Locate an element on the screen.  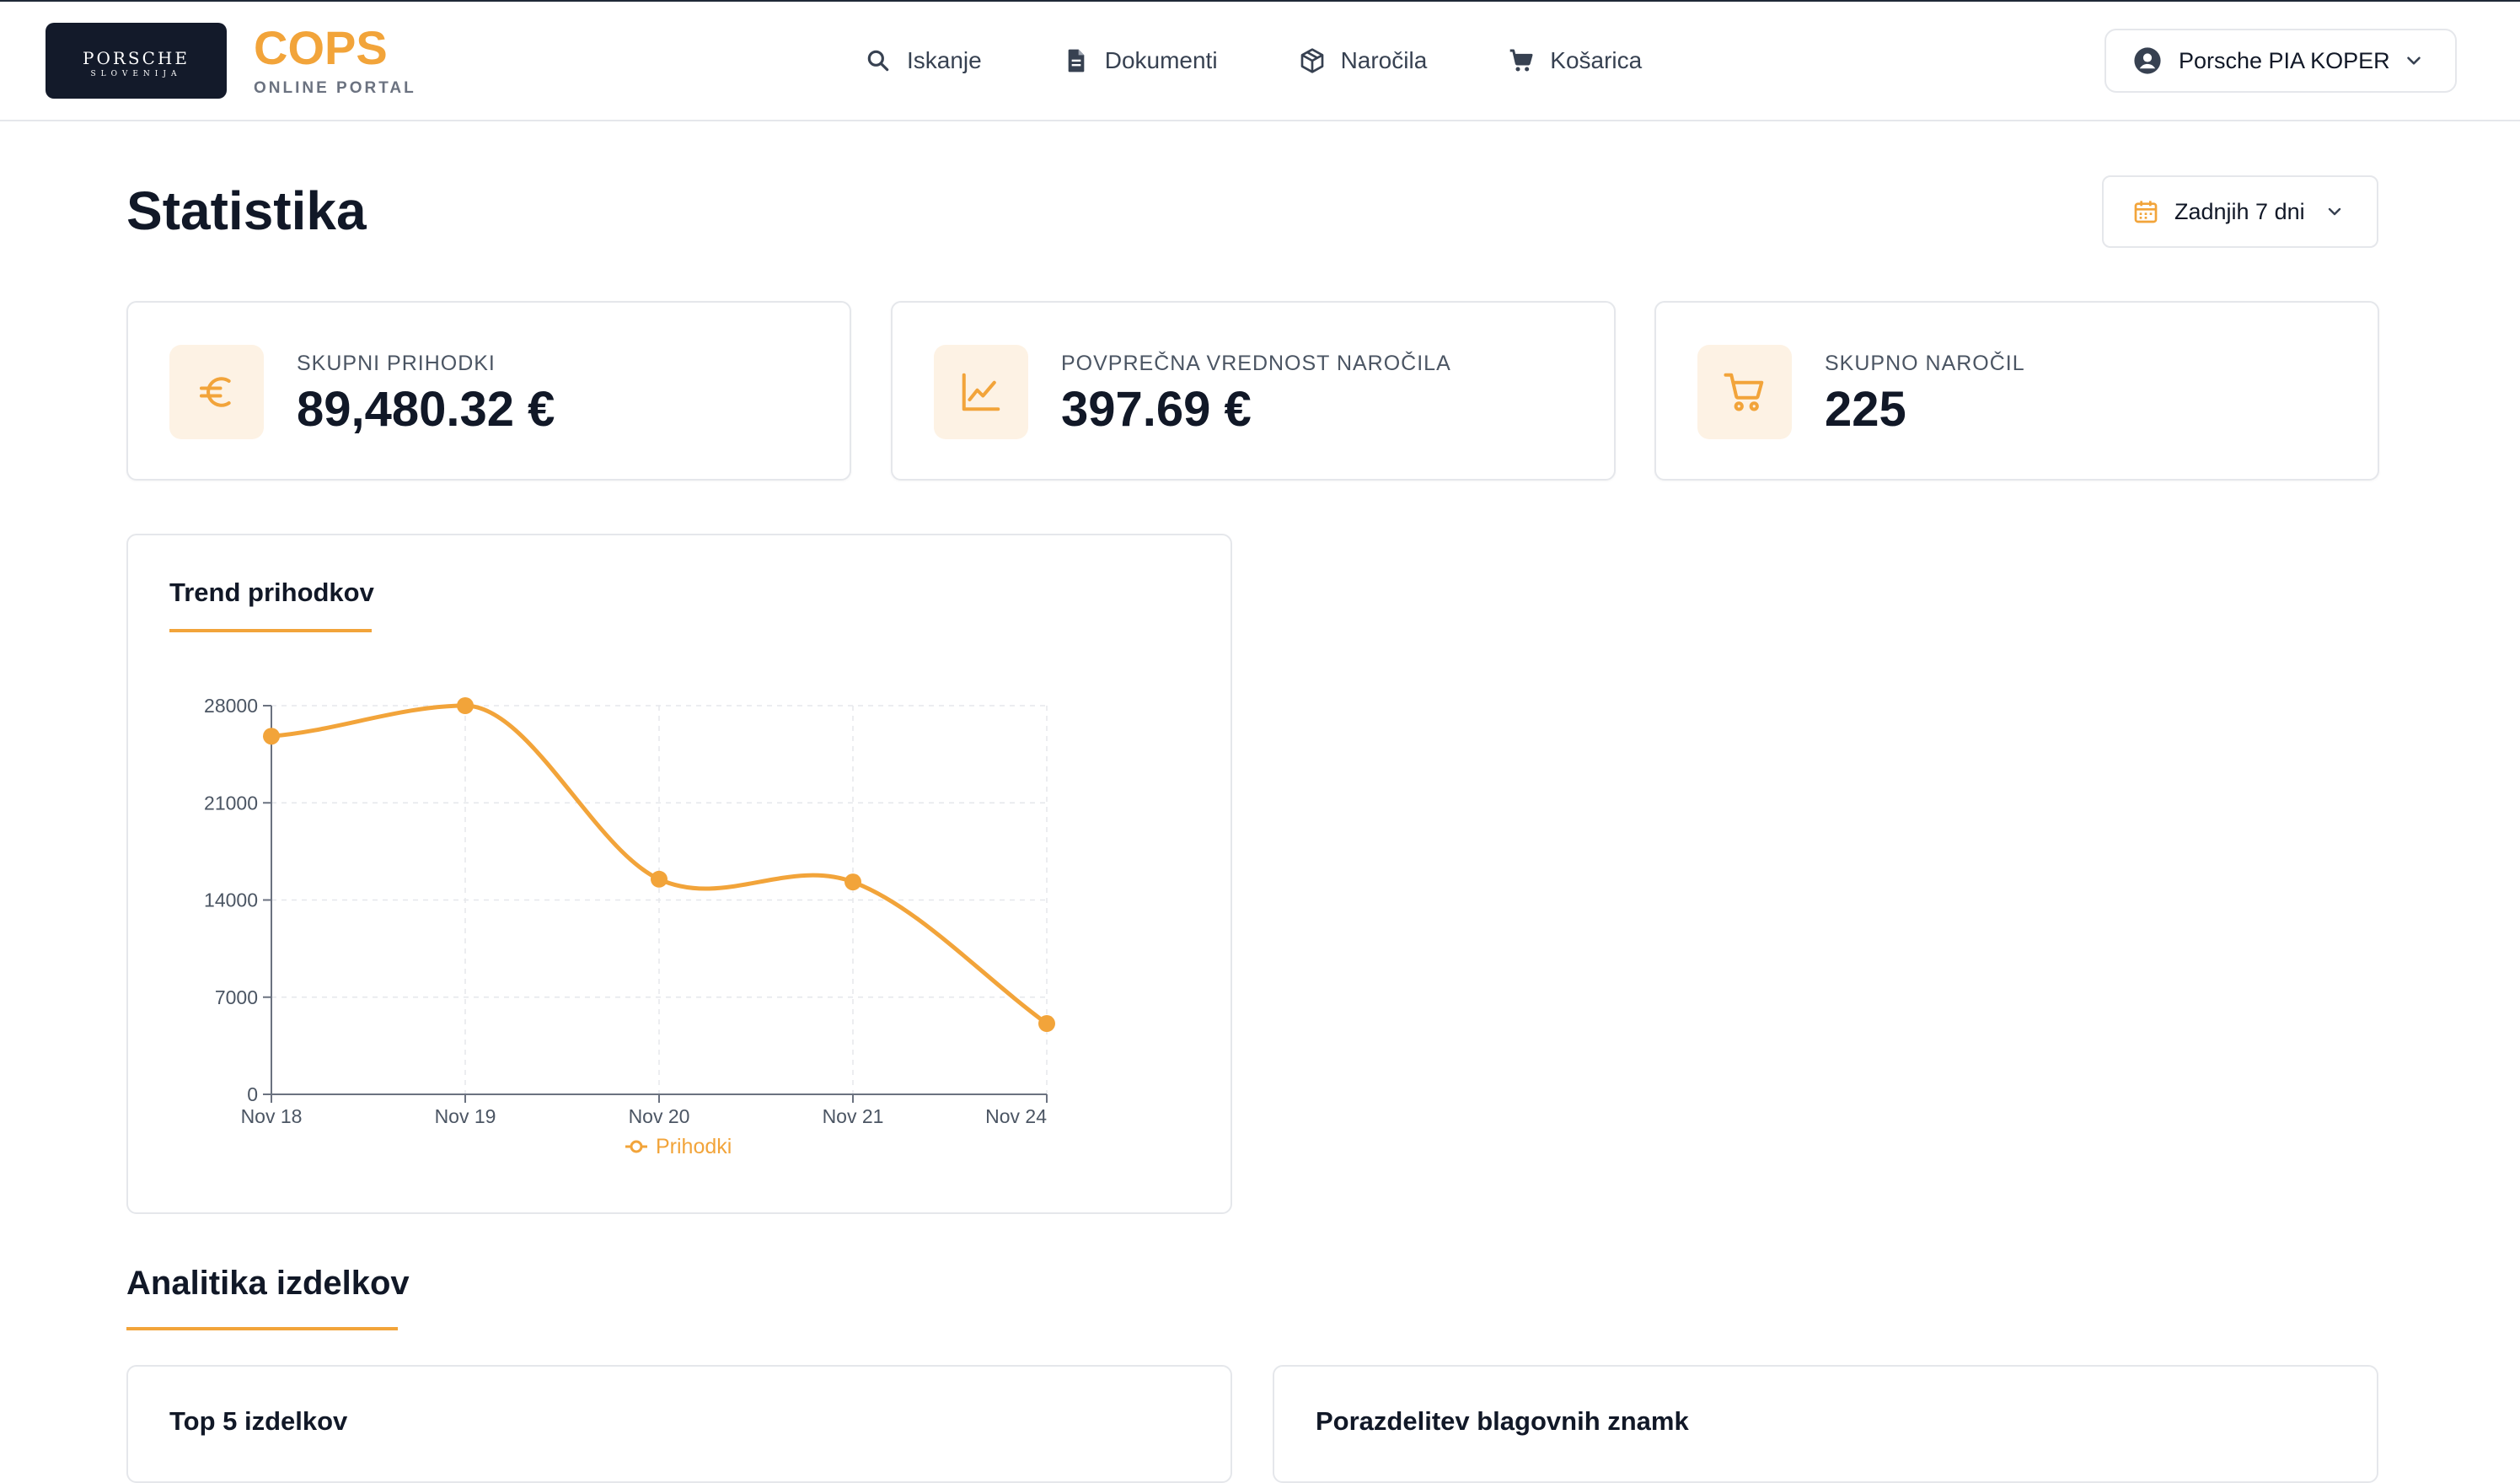
brand-title: COPS is located at coordinates (321, 48).